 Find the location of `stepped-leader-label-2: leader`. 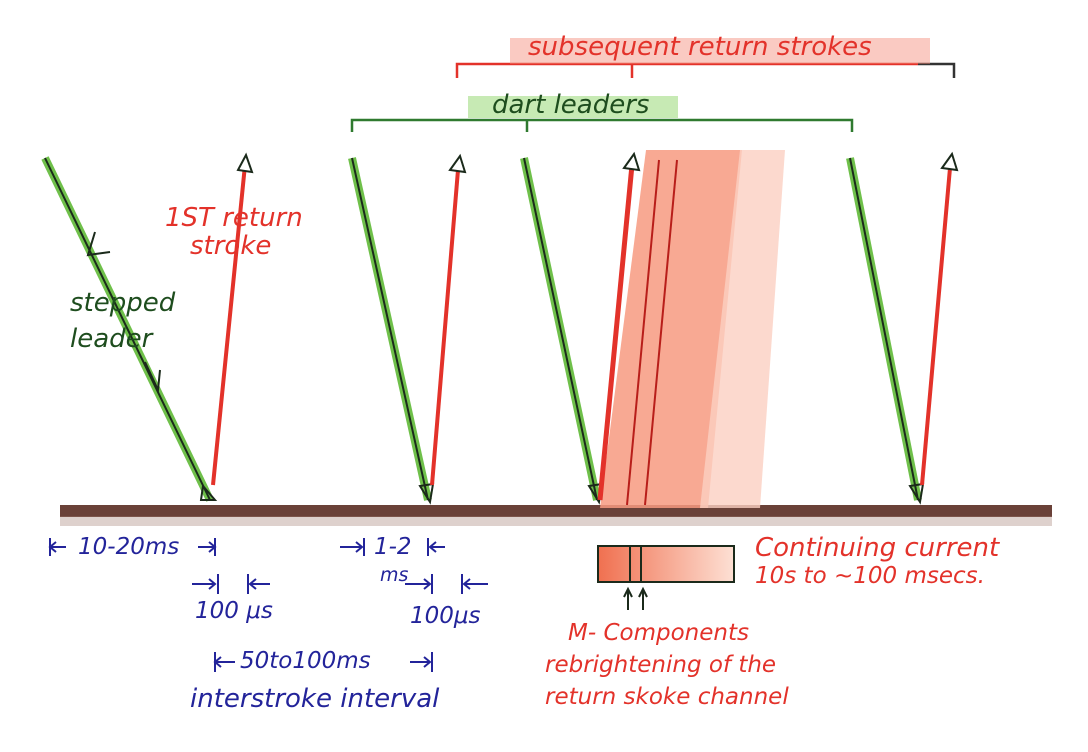

stepped-leader-label-2: leader is located at coordinates (111, 339).